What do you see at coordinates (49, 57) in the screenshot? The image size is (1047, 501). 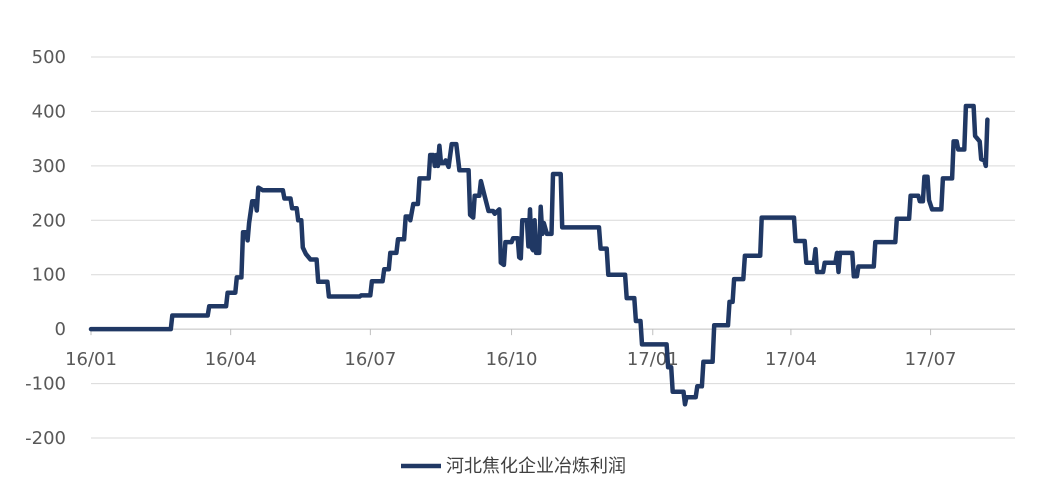 I see `y-tick-label: 500` at bounding box center [49, 57].